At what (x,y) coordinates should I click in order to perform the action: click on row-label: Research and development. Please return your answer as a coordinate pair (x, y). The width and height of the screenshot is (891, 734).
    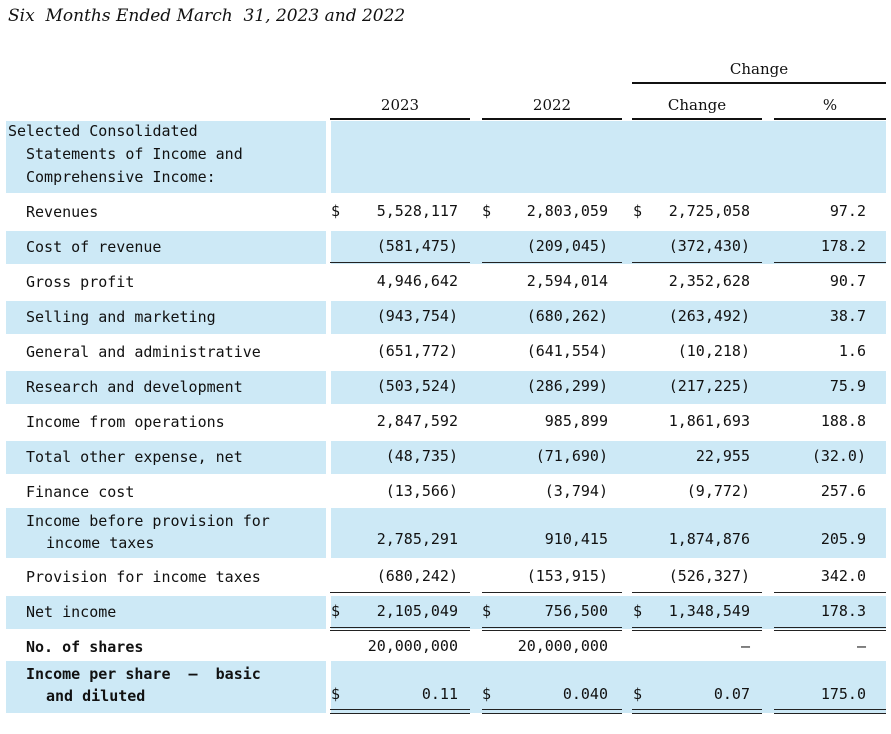
    Looking at the image, I should click on (134, 387).